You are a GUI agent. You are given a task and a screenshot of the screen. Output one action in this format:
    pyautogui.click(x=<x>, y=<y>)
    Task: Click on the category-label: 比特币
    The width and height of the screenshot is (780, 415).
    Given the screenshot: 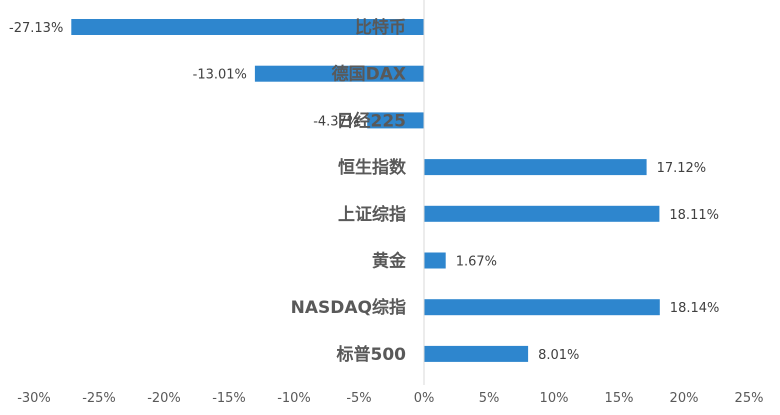 What is the action you would take?
    pyautogui.click(x=380, y=27)
    